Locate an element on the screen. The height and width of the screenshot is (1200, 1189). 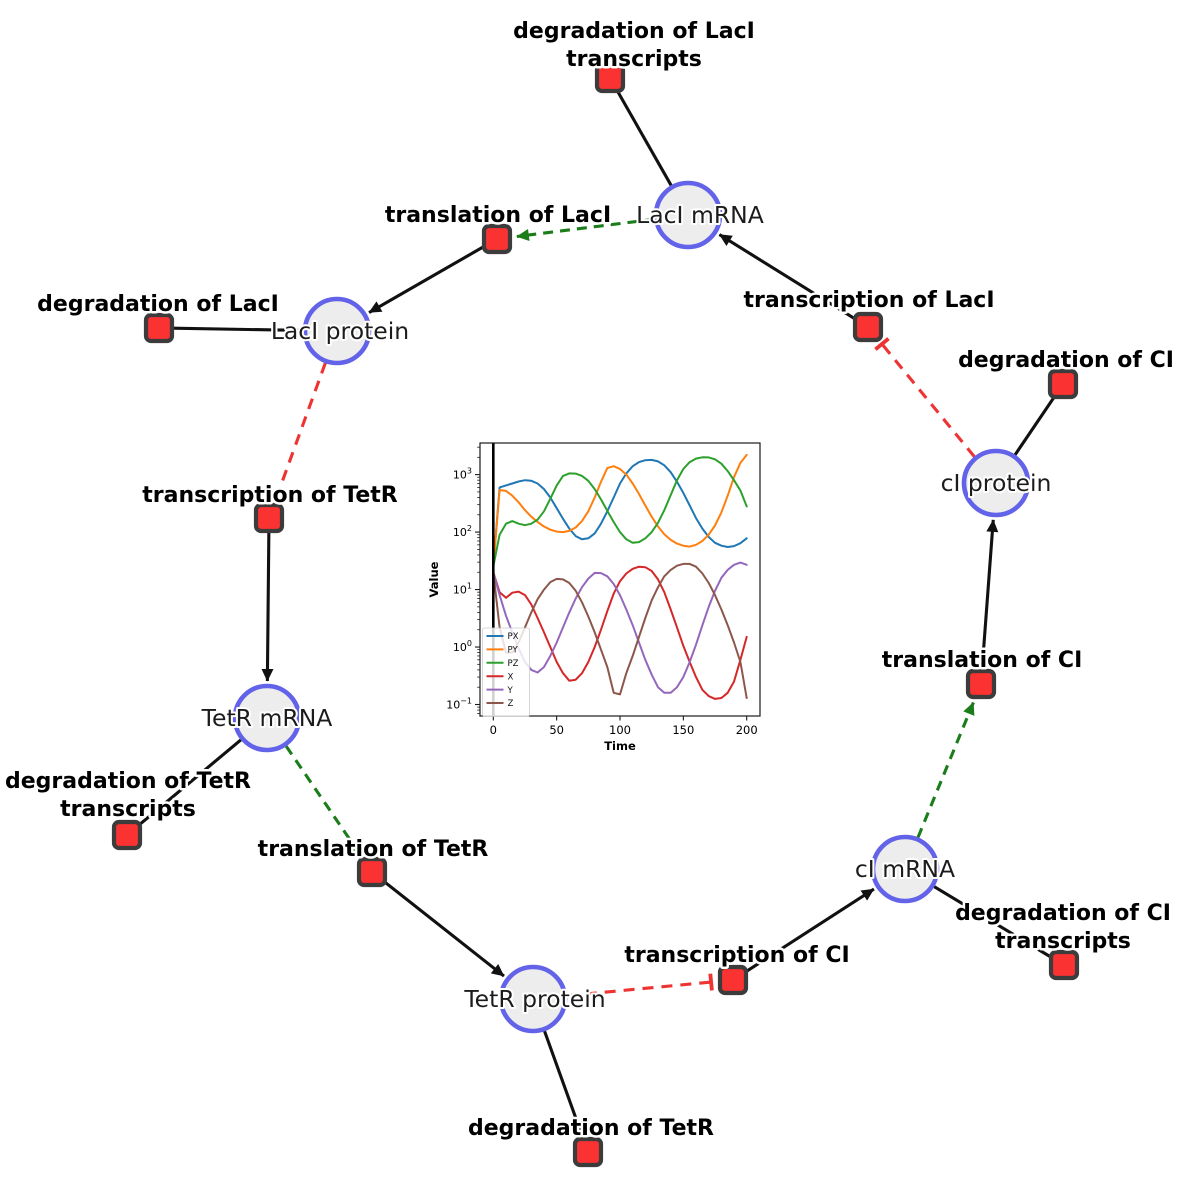
svg-text: 150 is located at coordinates (683, 730).